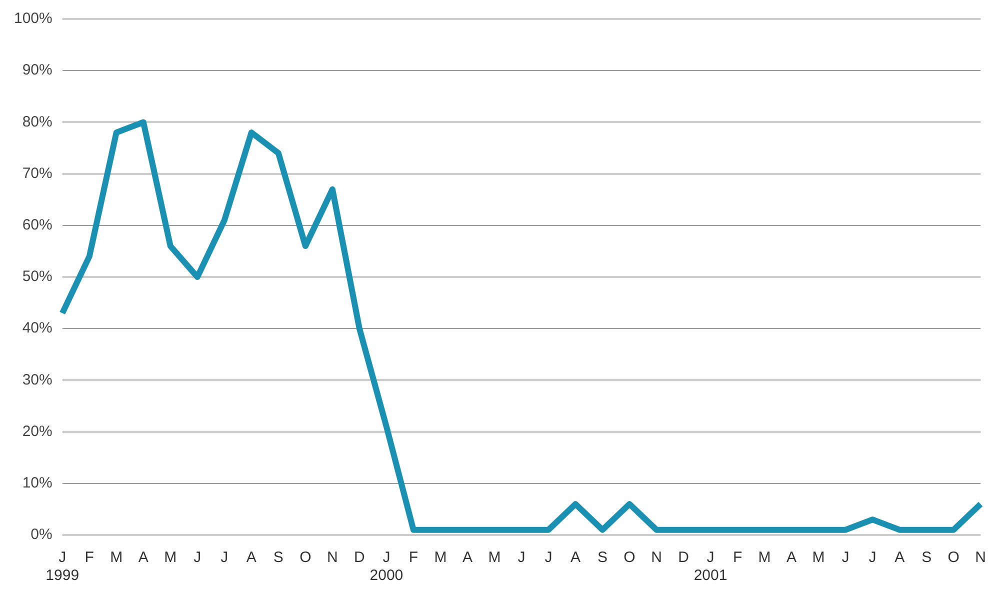 Image resolution: width=1000 pixels, height=601 pixels. What do you see at coordinates (37, 328) in the screenshot?
I see `y-tick-label: 40%` at bounding box center [37, 328].